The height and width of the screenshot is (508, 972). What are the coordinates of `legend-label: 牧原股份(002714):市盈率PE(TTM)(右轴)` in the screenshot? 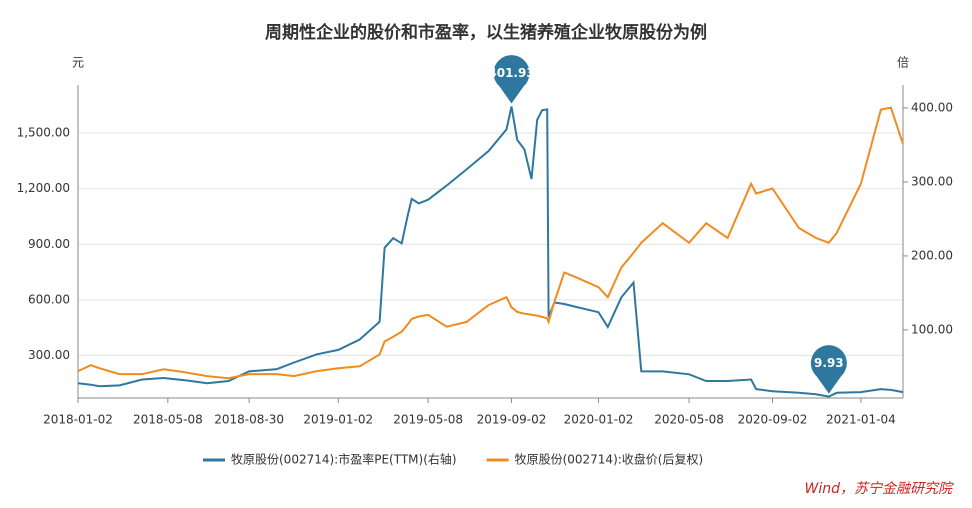 It's located at (344, 459).